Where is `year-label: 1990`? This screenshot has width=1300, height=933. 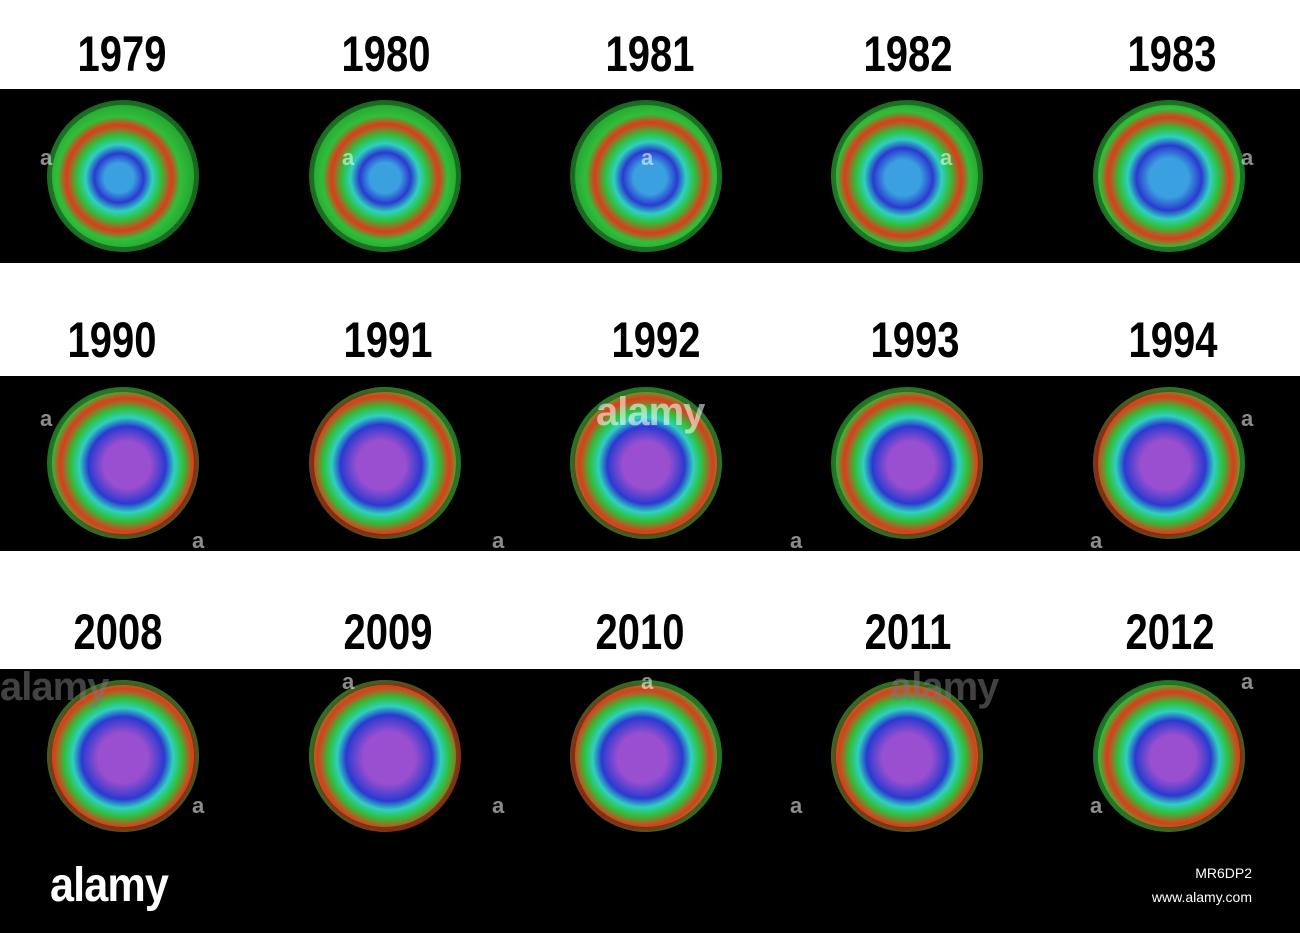 year-label: 1990 is located at coordinates (112, 340).